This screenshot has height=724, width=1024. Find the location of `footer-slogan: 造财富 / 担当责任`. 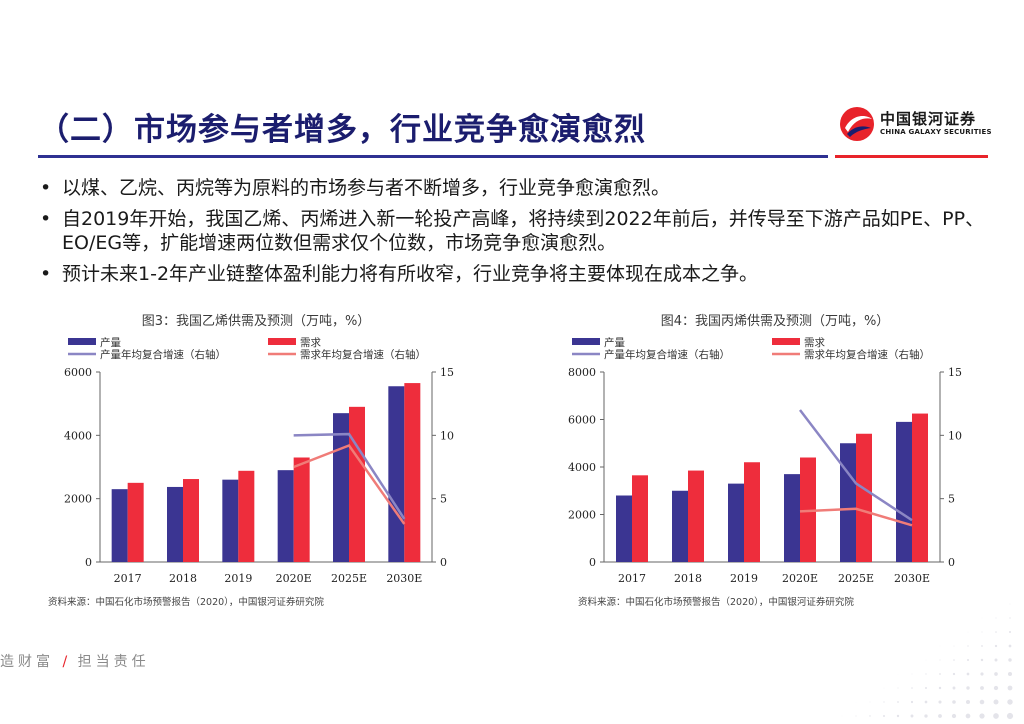

footer-slogan: 造财富 / 担当责任 is located at coordinates (75, 661).